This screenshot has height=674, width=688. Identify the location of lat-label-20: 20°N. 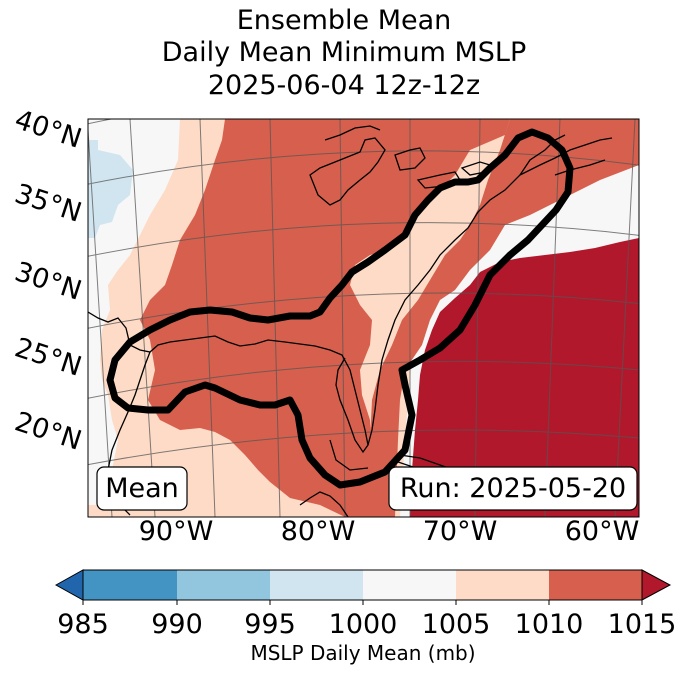
(48, 431).